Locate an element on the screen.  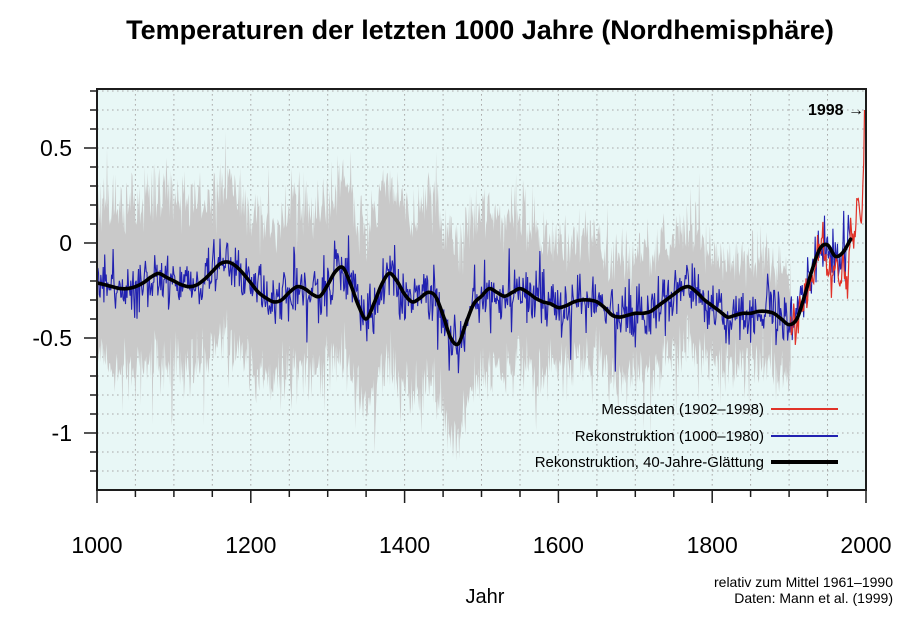
legend-item-messdaten: Messdaten (1902–1998) is located at coordinates (719, 409).